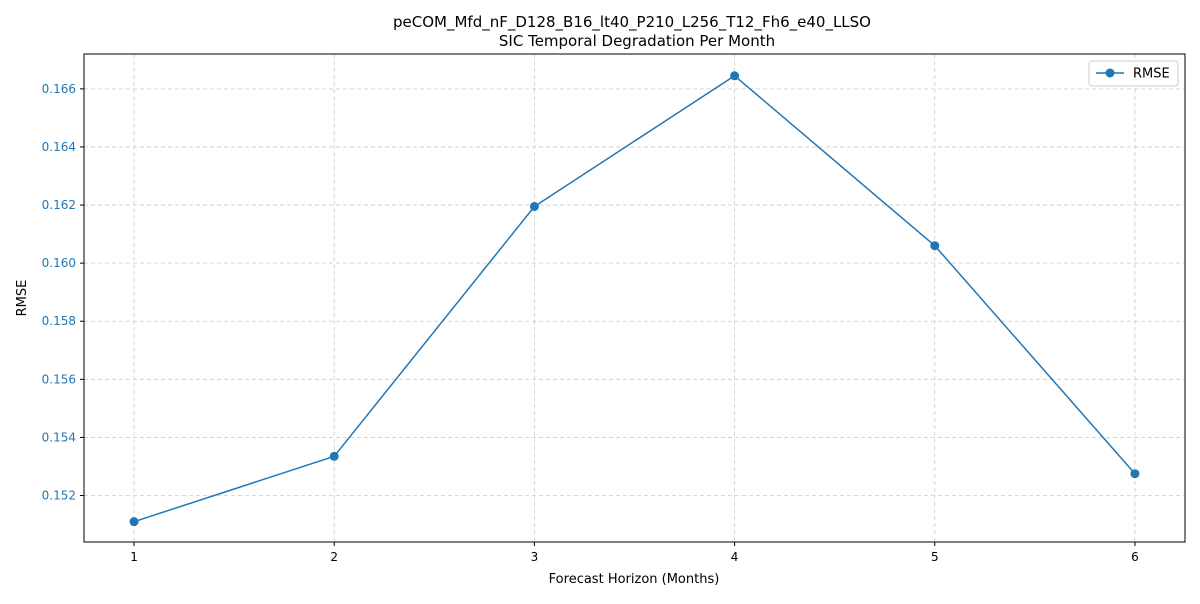  I want to click on x-tick-label: 1, so click(134, 557).